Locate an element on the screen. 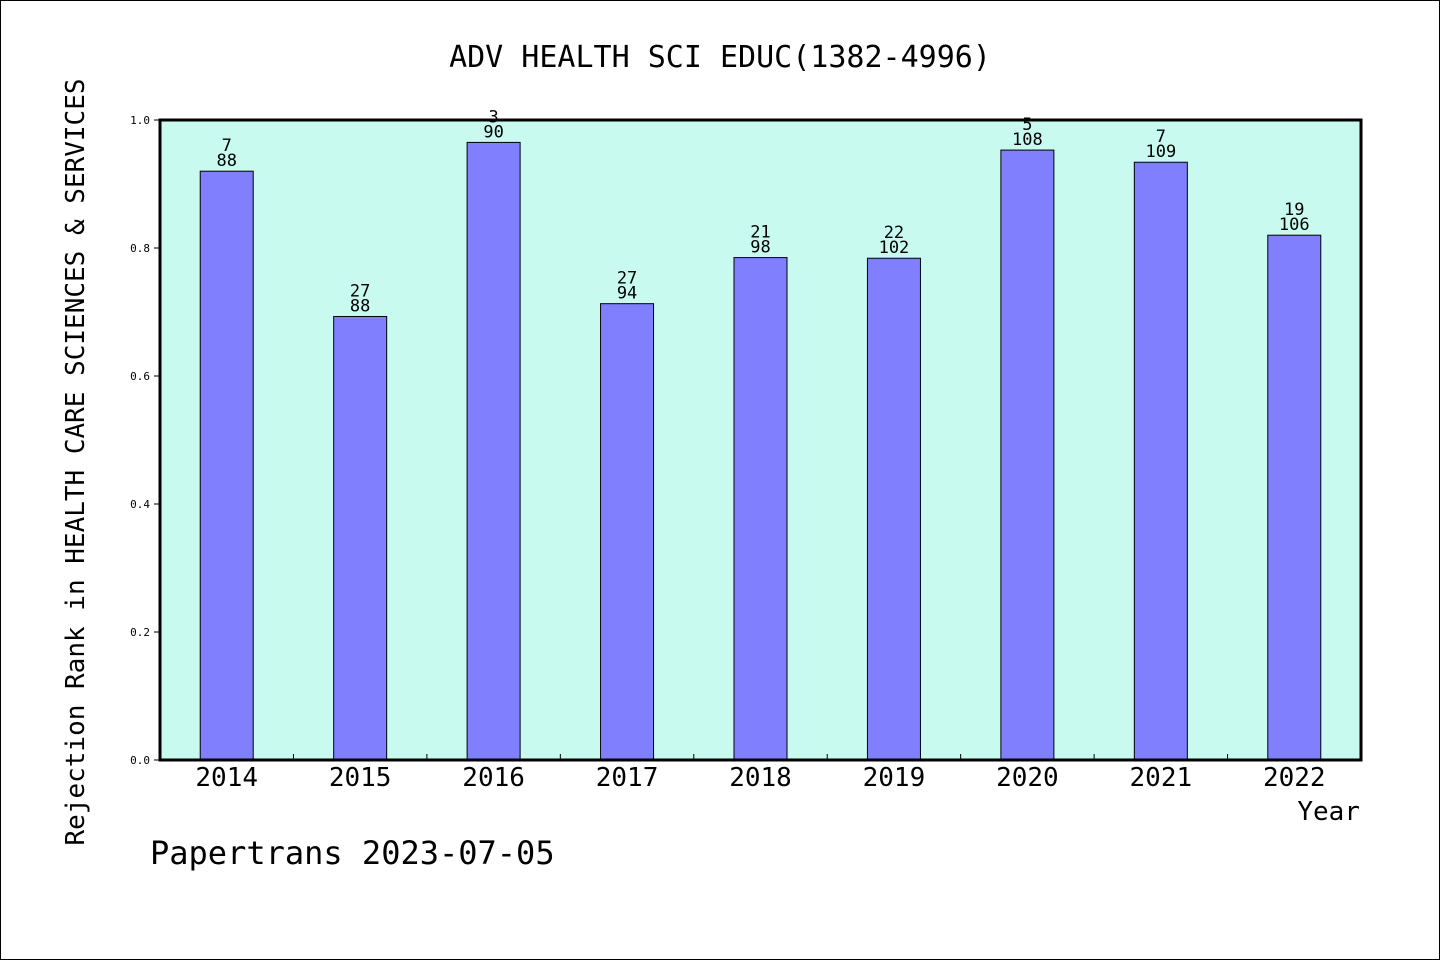  bar-label-top: 19 is located at coordinates (1294, 210).